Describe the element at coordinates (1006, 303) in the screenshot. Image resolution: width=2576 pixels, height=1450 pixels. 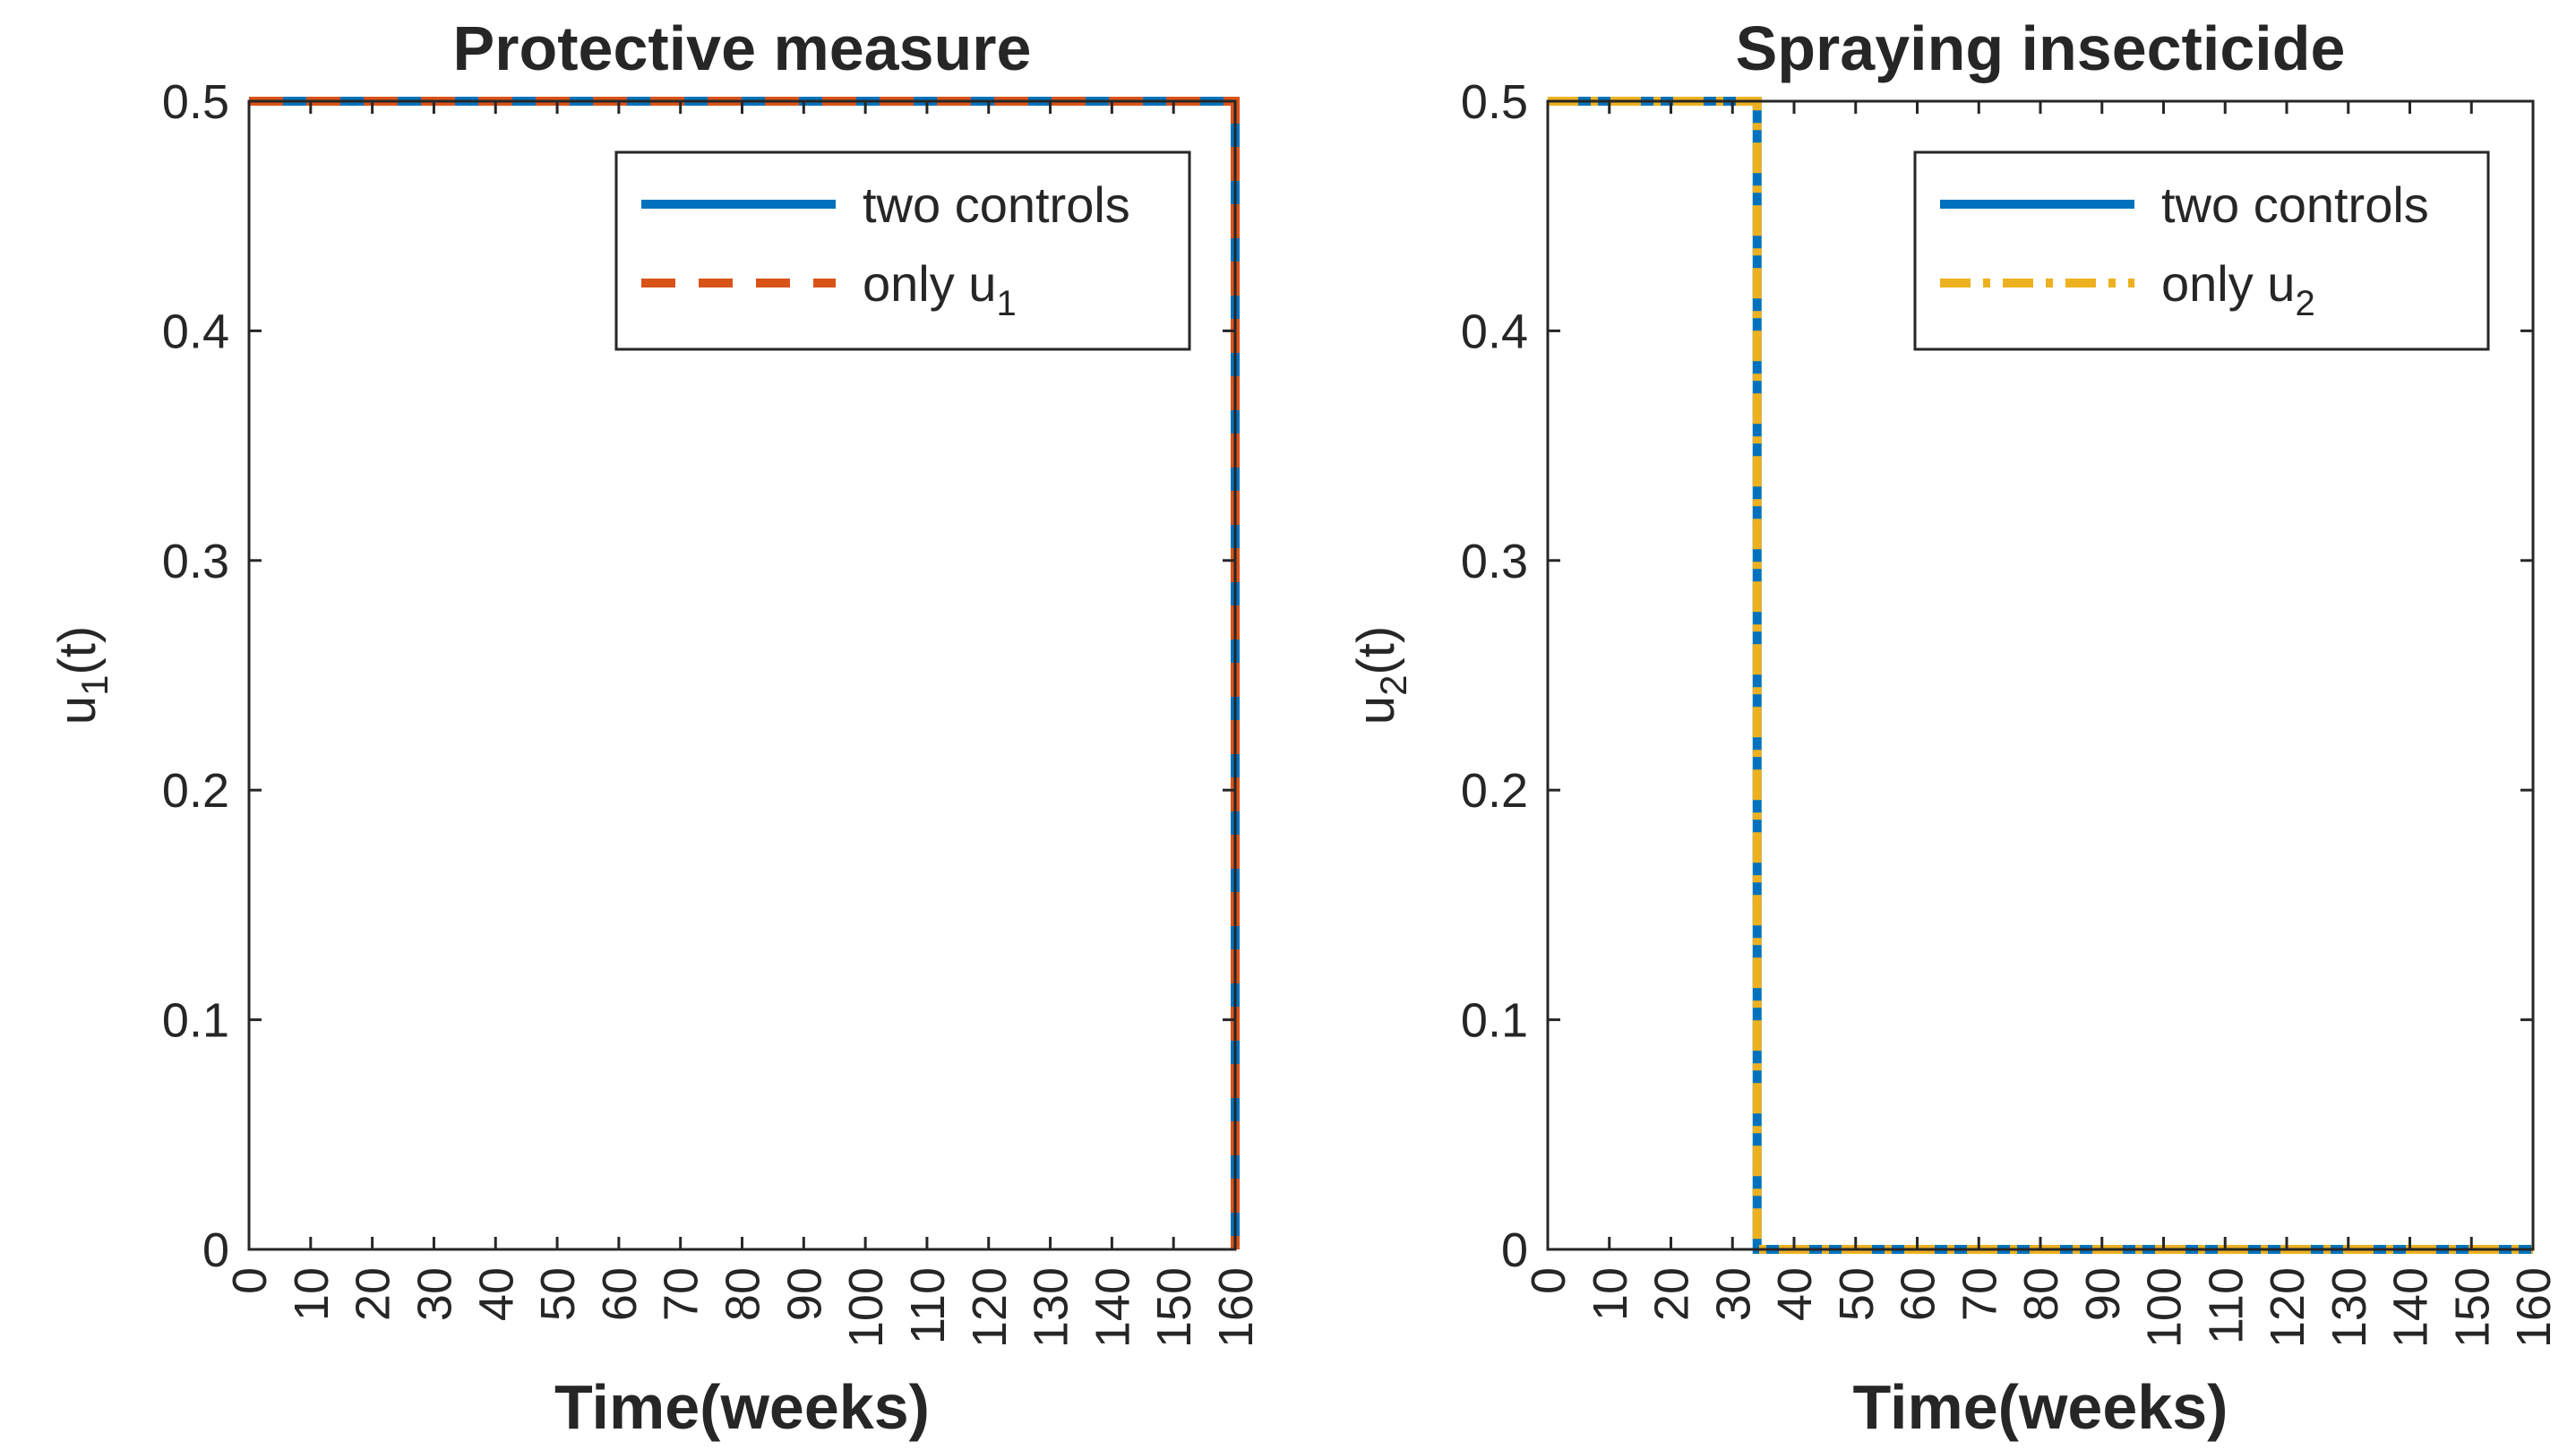
I see `legend-label-subscript: 1` at that location.